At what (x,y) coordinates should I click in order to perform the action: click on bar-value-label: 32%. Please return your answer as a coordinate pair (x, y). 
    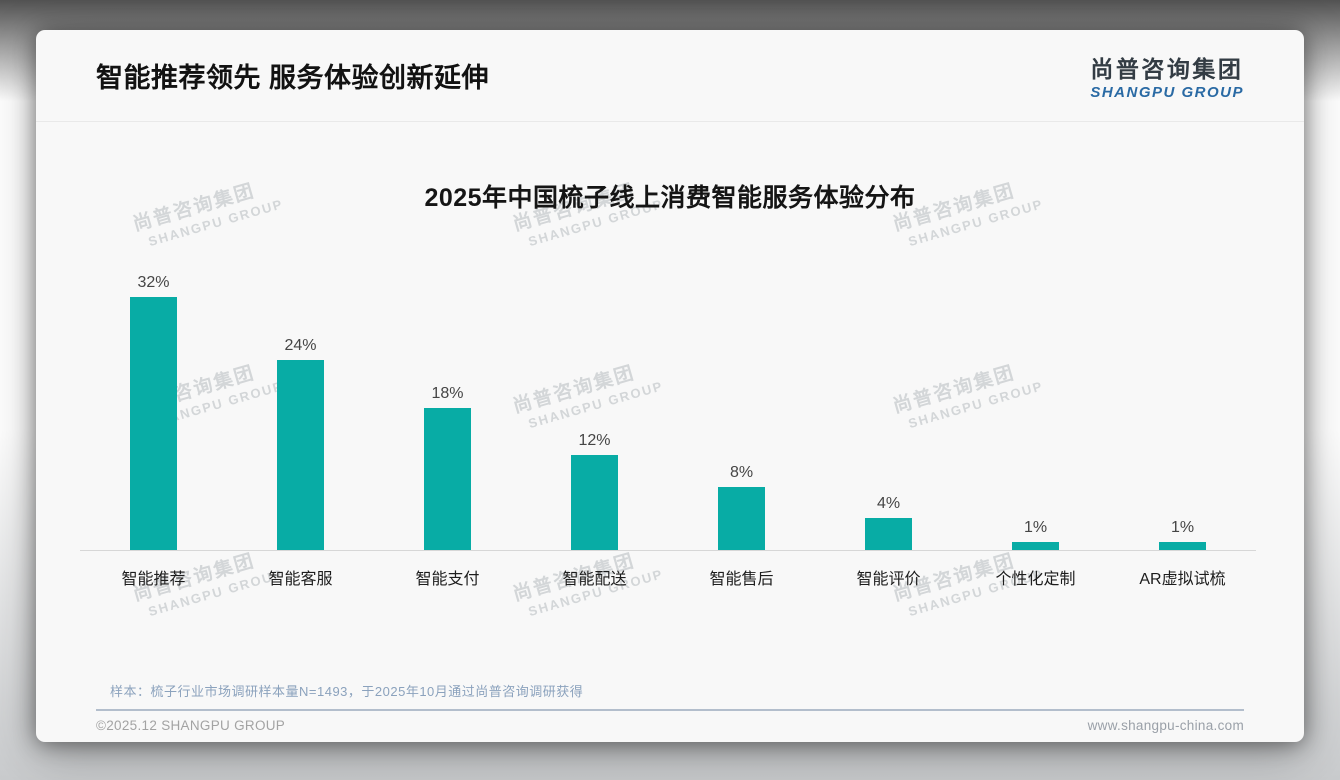
    Looking at the image, I should click on (153, 282).